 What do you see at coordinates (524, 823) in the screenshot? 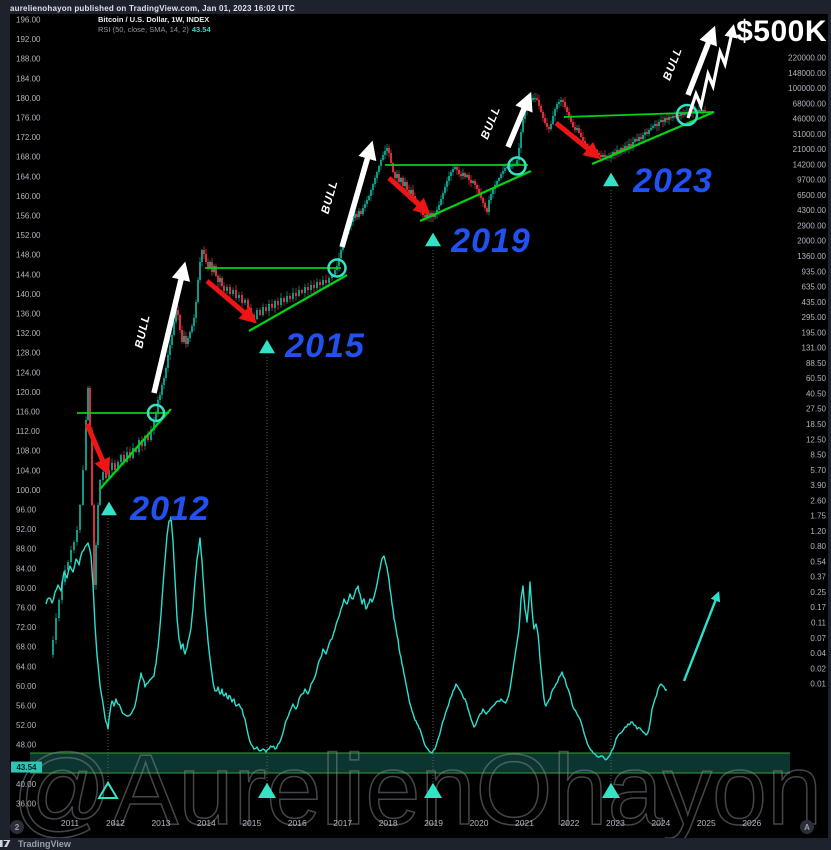
I see `time-axis-label: 2021` at bounding box center [524, 823].